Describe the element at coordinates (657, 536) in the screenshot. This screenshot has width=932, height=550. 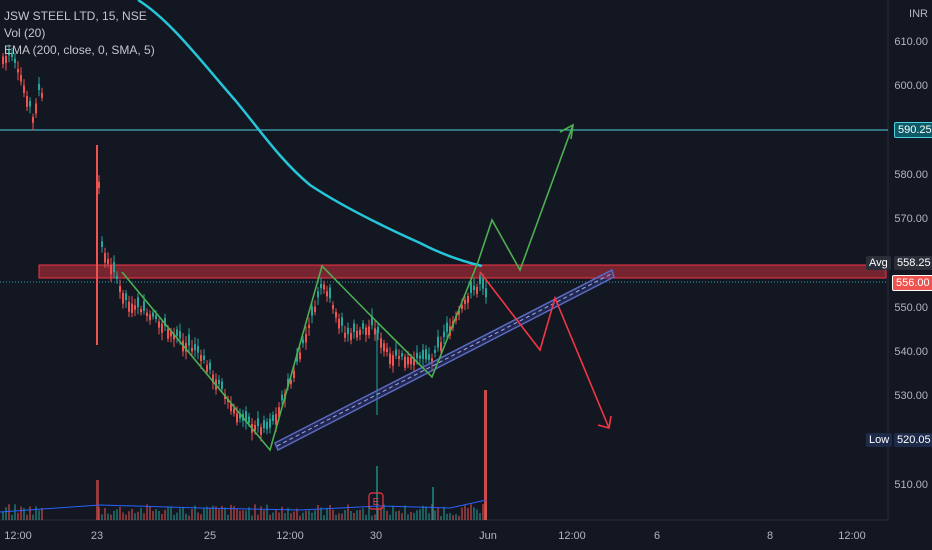
I see `time-tick-label: 6` at that location.